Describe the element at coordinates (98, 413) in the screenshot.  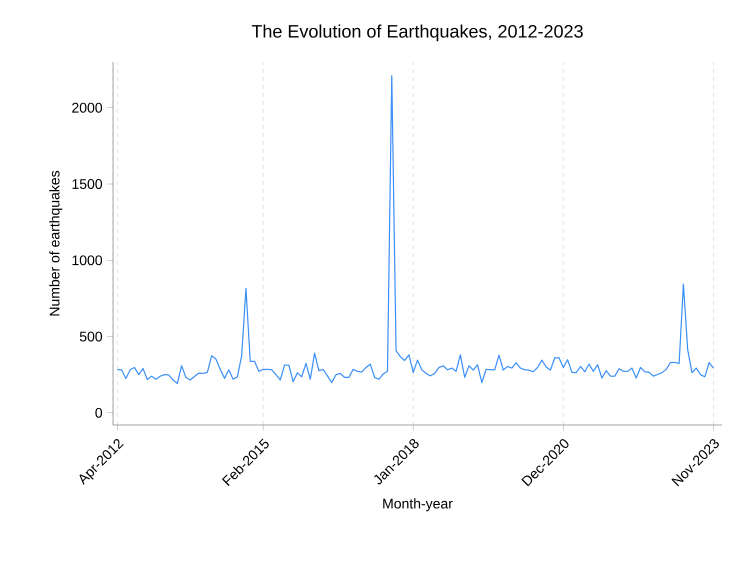
I see `y-tick-label: 0` at that location.